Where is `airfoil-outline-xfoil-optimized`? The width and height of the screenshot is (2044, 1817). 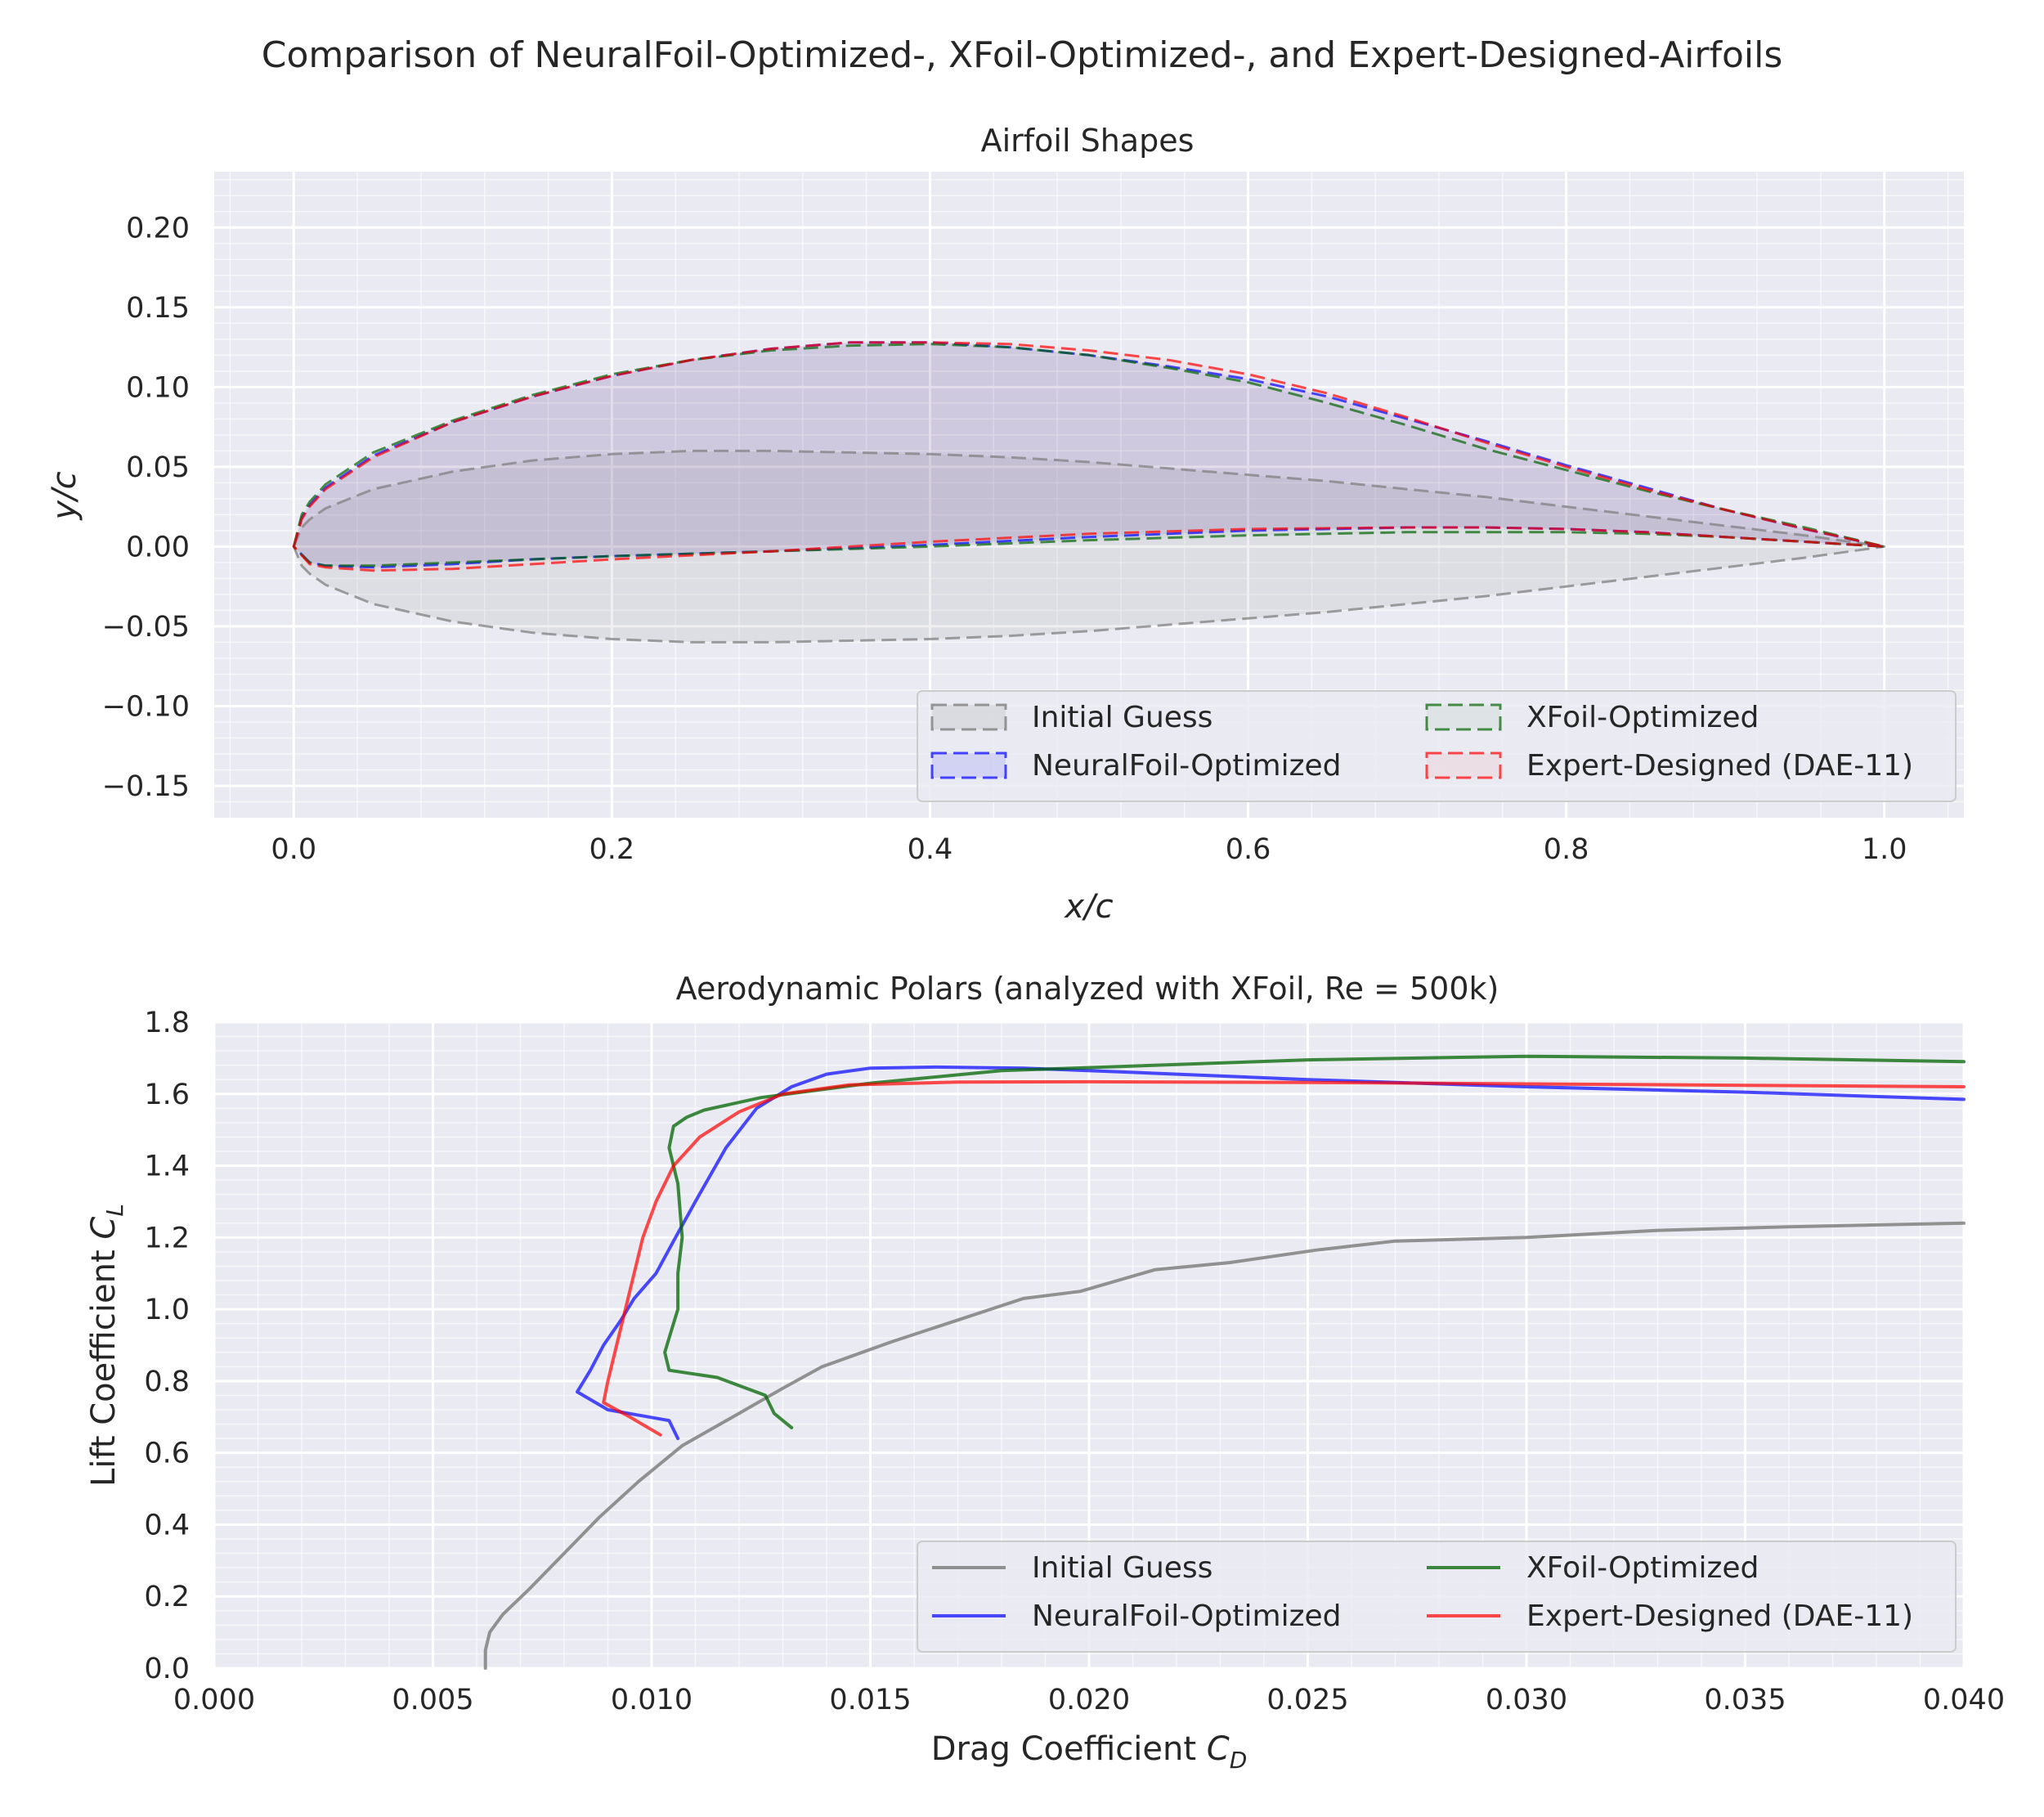 airfoil-outline-xfoil-optimized is located at coordinates (1089, 455).